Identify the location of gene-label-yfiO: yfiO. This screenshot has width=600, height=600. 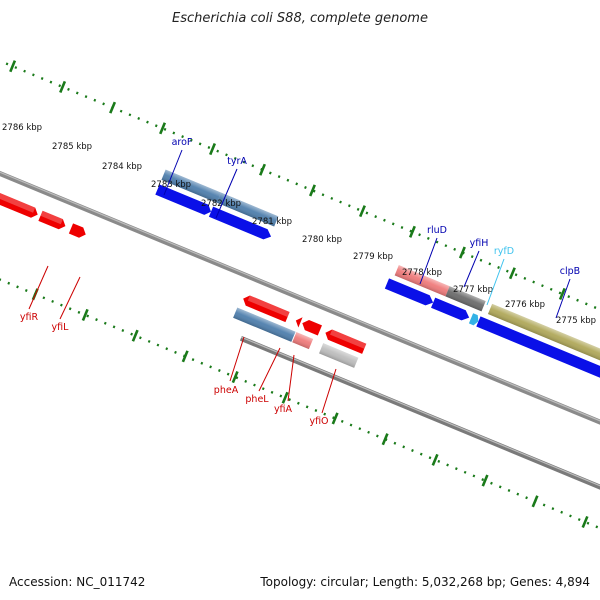
(318, 421).